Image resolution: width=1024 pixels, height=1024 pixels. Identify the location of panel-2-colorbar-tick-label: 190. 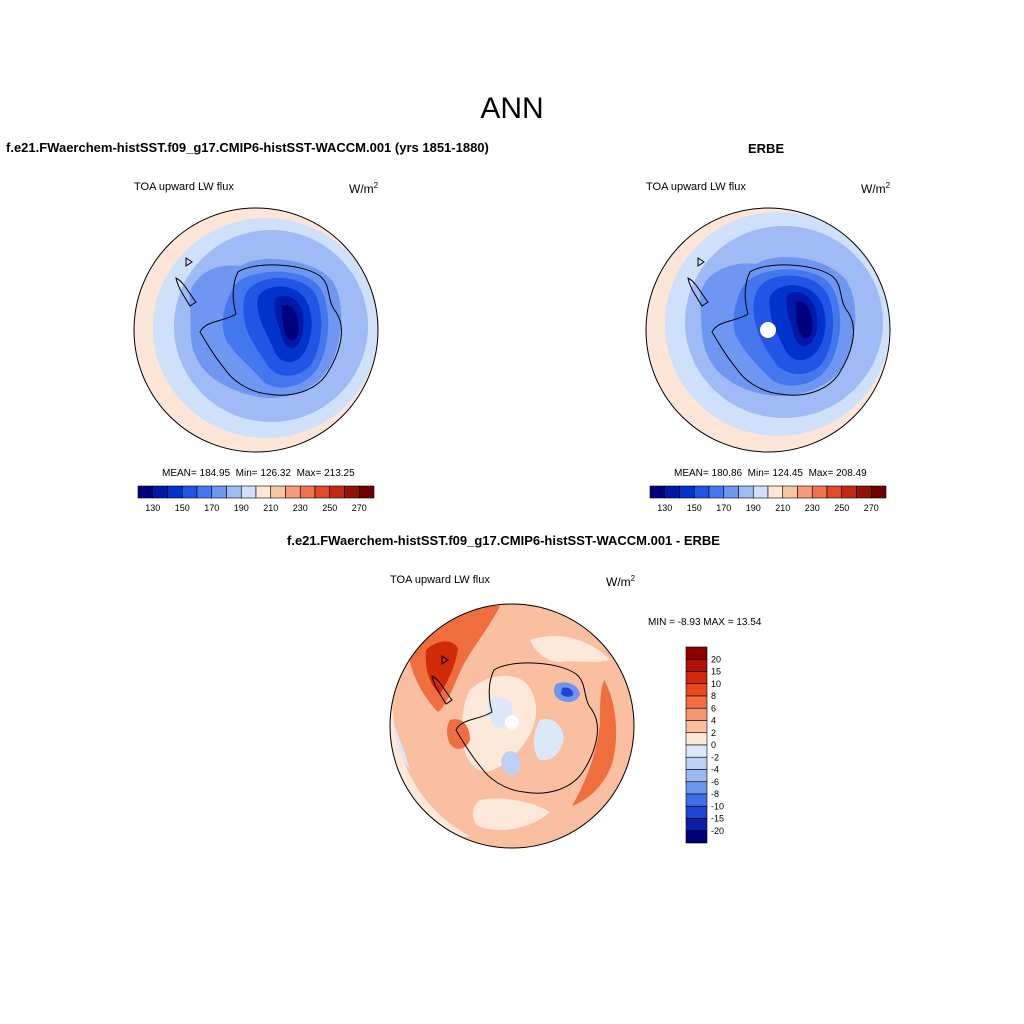
(753, 508).